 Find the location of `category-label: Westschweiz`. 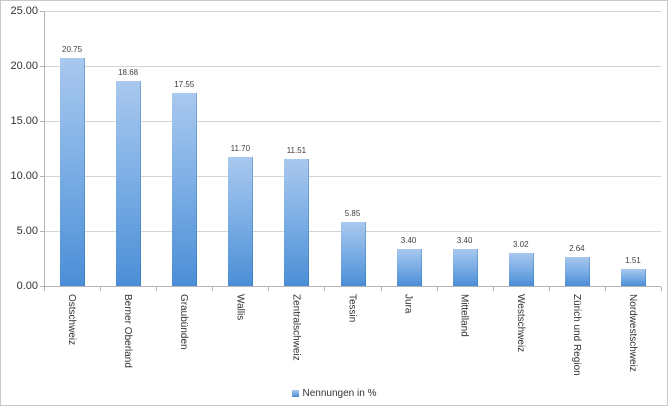

category-label: Westschweiz is located at coordinates (520, 323).